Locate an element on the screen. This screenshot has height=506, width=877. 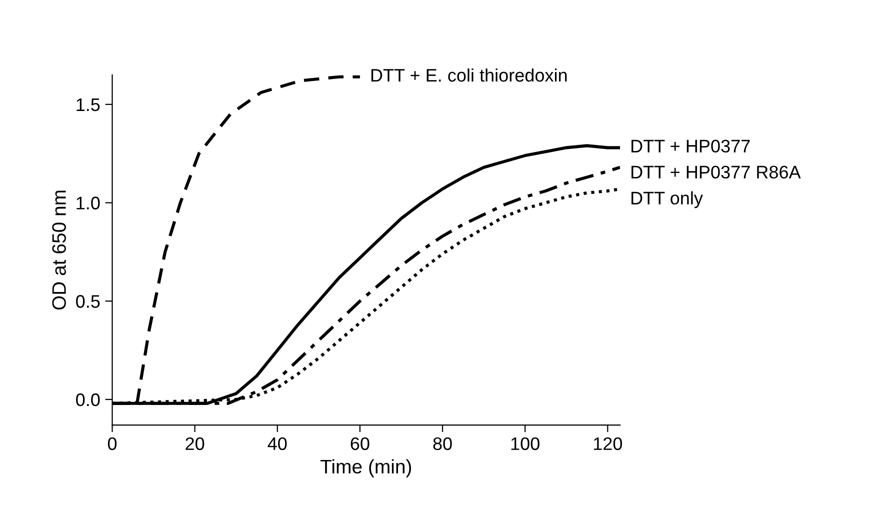
y-tick-label: 0.0 is located at coordinates (88, 399).